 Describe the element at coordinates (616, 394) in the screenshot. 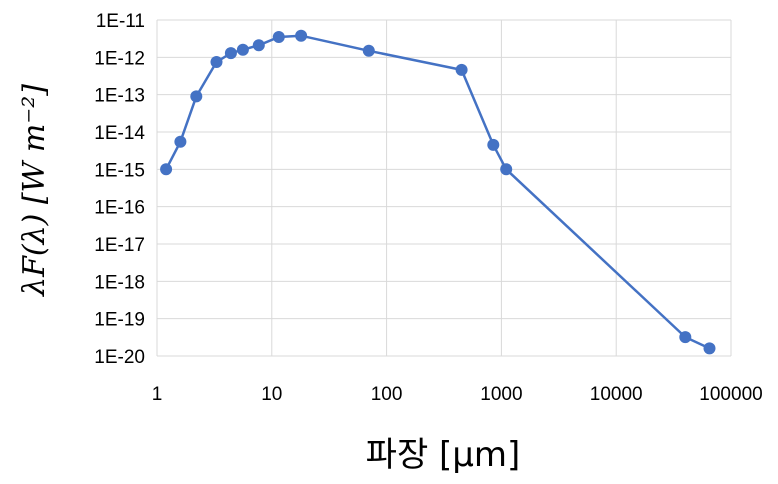

I see `x-tick-label: 10000` at that location.